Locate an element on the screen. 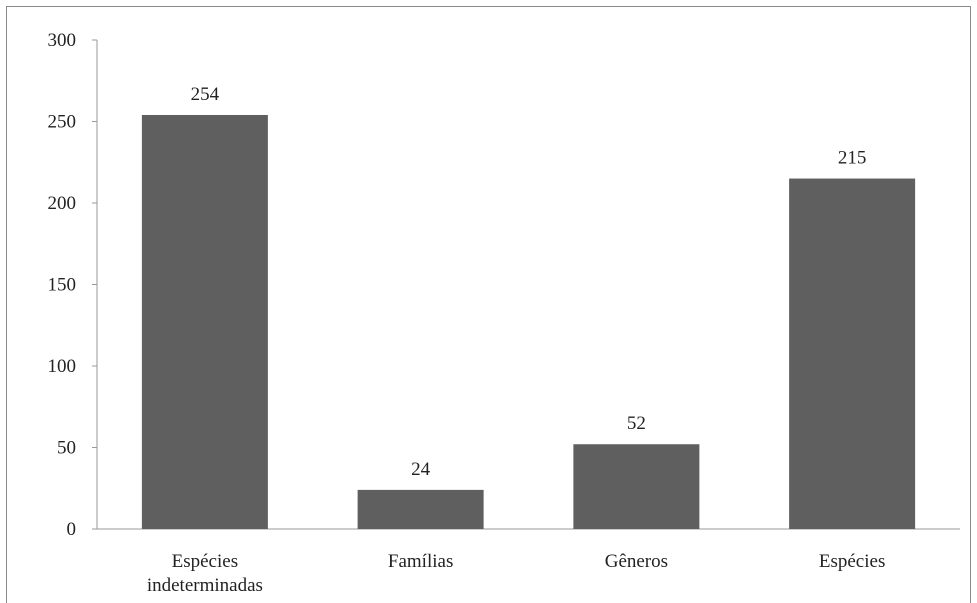 The height and width of the screenshot is (603, 977). y-tick-label: 0 is located at coordinates (72, 529).